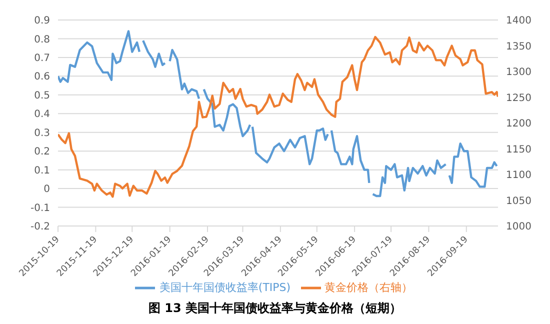 This screenshot has width=550, height=324. I want to click on y-tick-label: 0.7, so click(42, 58).